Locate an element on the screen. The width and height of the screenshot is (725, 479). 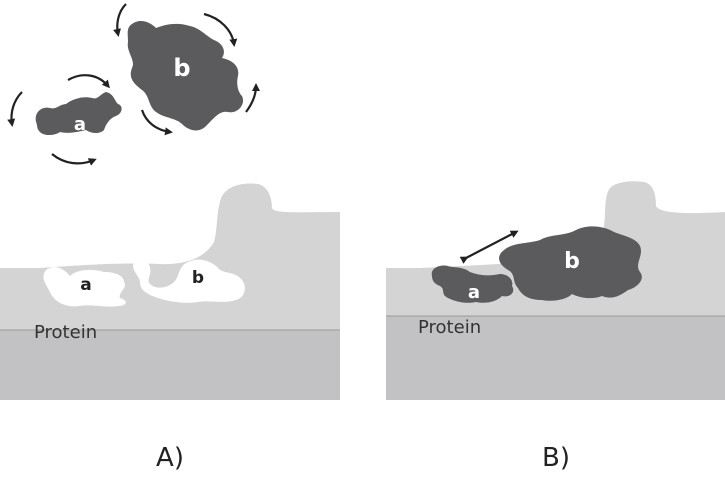
fragment-b-bound is located at coordinates (570, 263).